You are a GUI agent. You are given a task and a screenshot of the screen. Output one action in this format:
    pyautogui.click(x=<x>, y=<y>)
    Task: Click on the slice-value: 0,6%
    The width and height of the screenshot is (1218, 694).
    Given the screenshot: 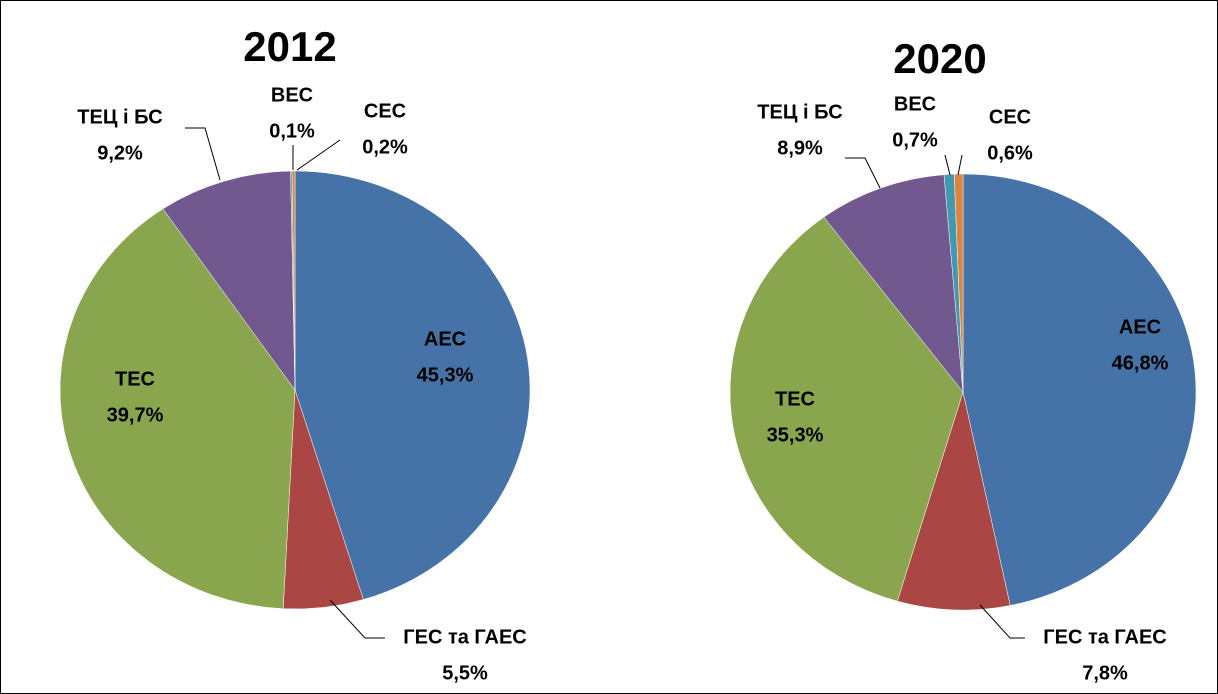 What is the action you would take?
    pyautogui.click(x=1010, y=153)
    